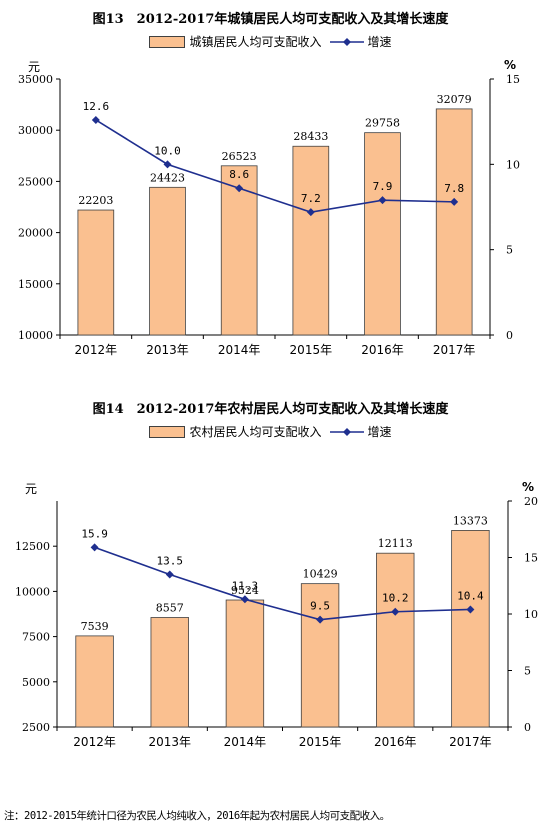  Describe the element at coordinates (96, 106) in the screenshot. I see `growth-value-label: 12.6` at that location.